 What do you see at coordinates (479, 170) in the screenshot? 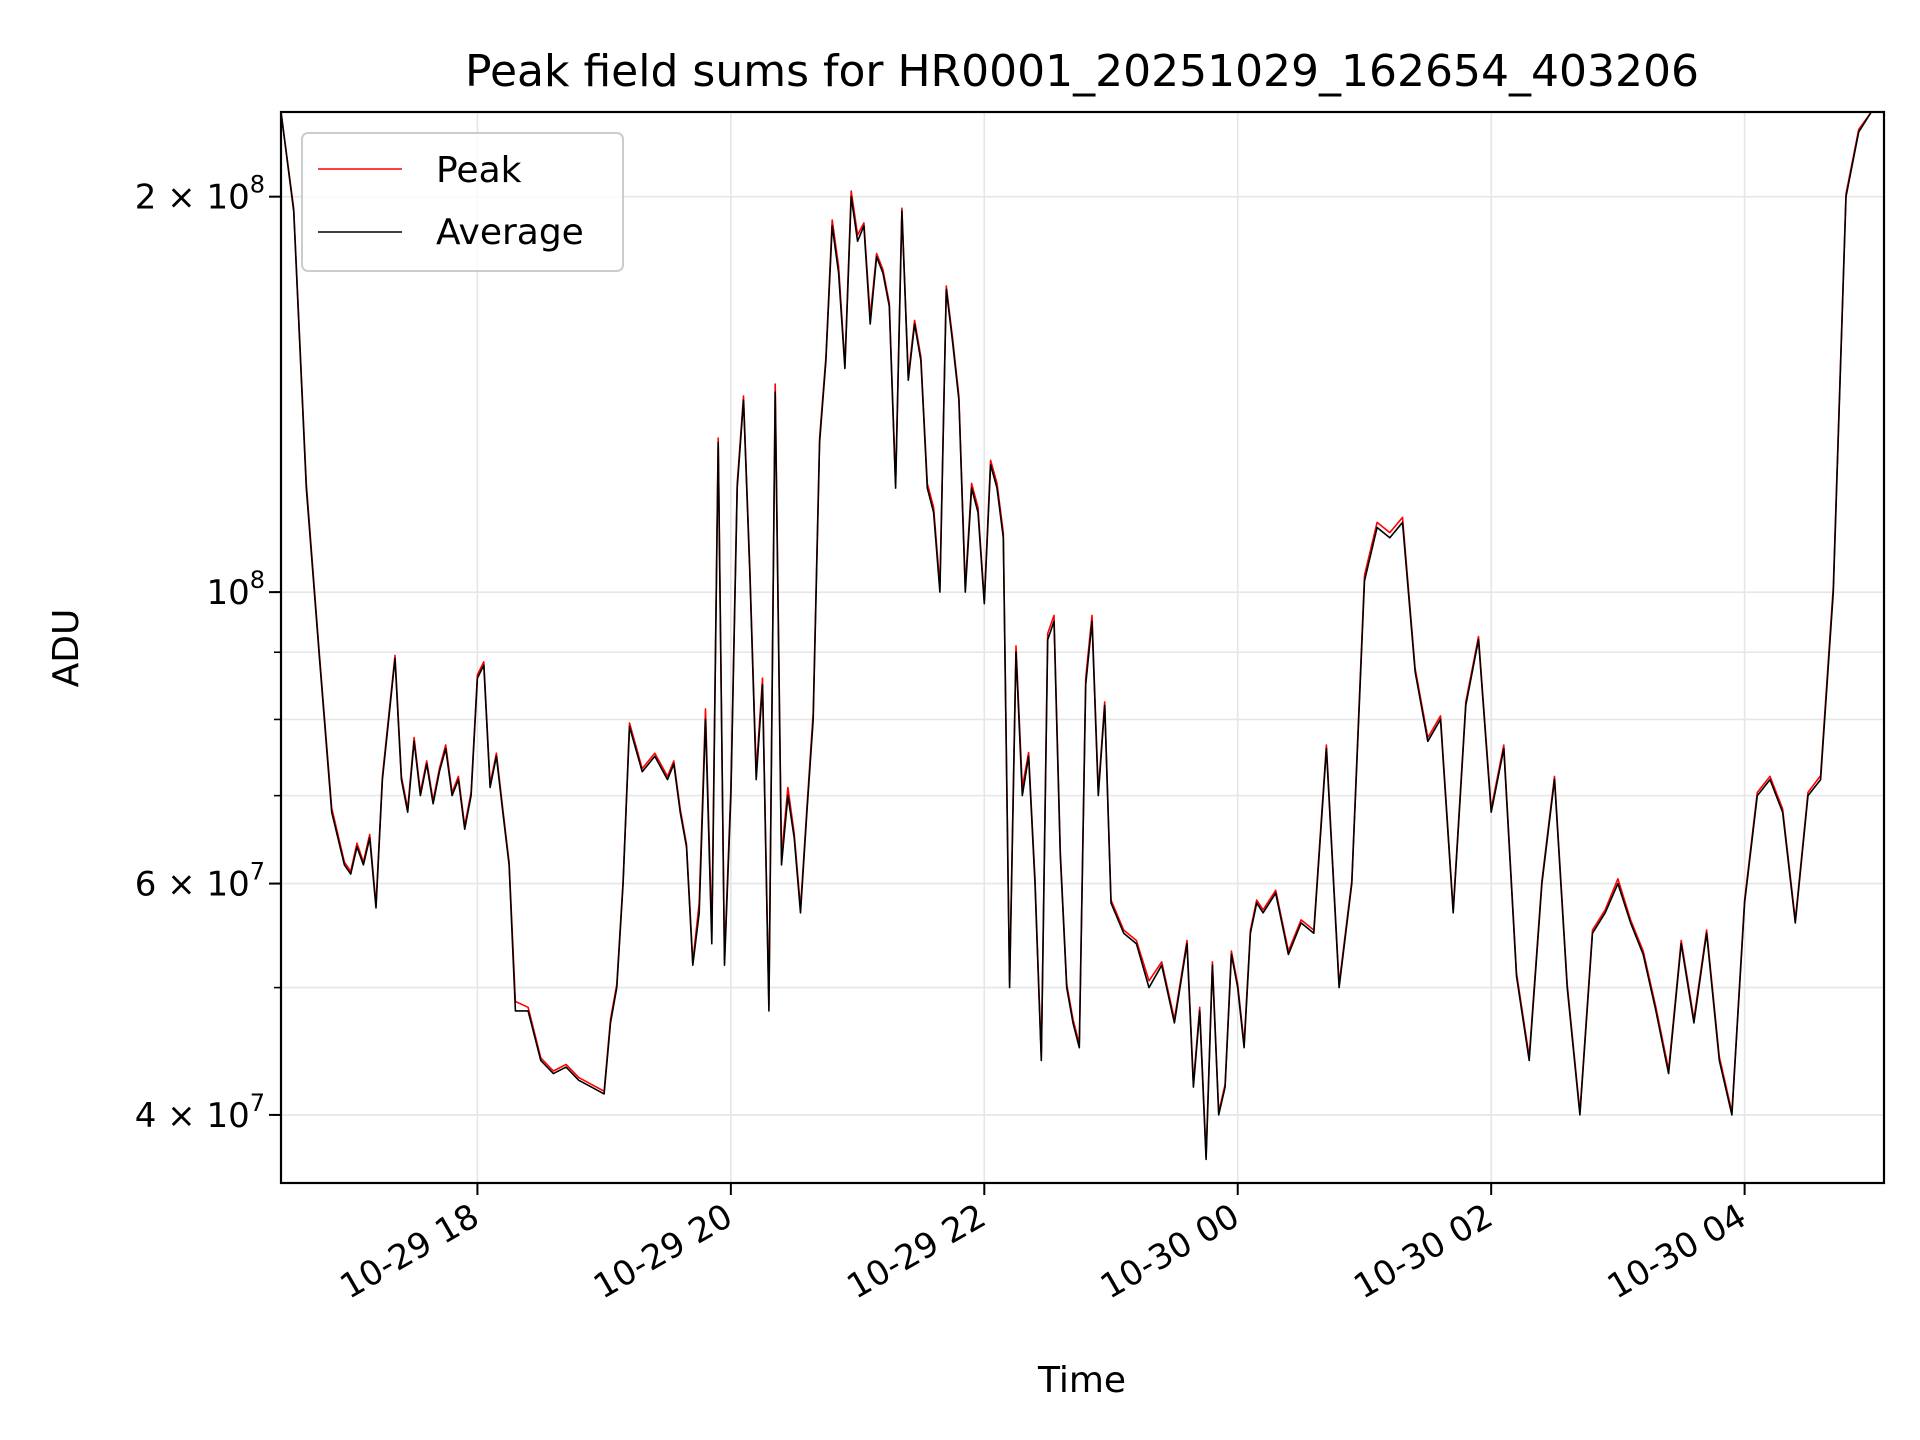
I see `legend-peak-label: Peak` at bounding box center [479, 170].